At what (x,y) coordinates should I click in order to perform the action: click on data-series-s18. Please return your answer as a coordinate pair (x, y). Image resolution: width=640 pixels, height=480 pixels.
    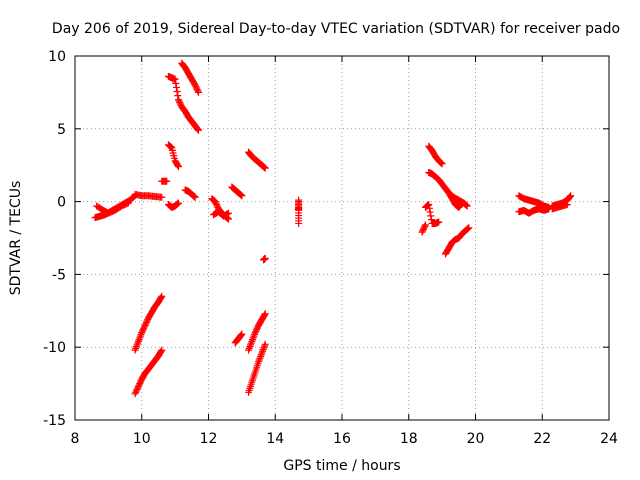
    Looking at the image, I should click on (257, 332).